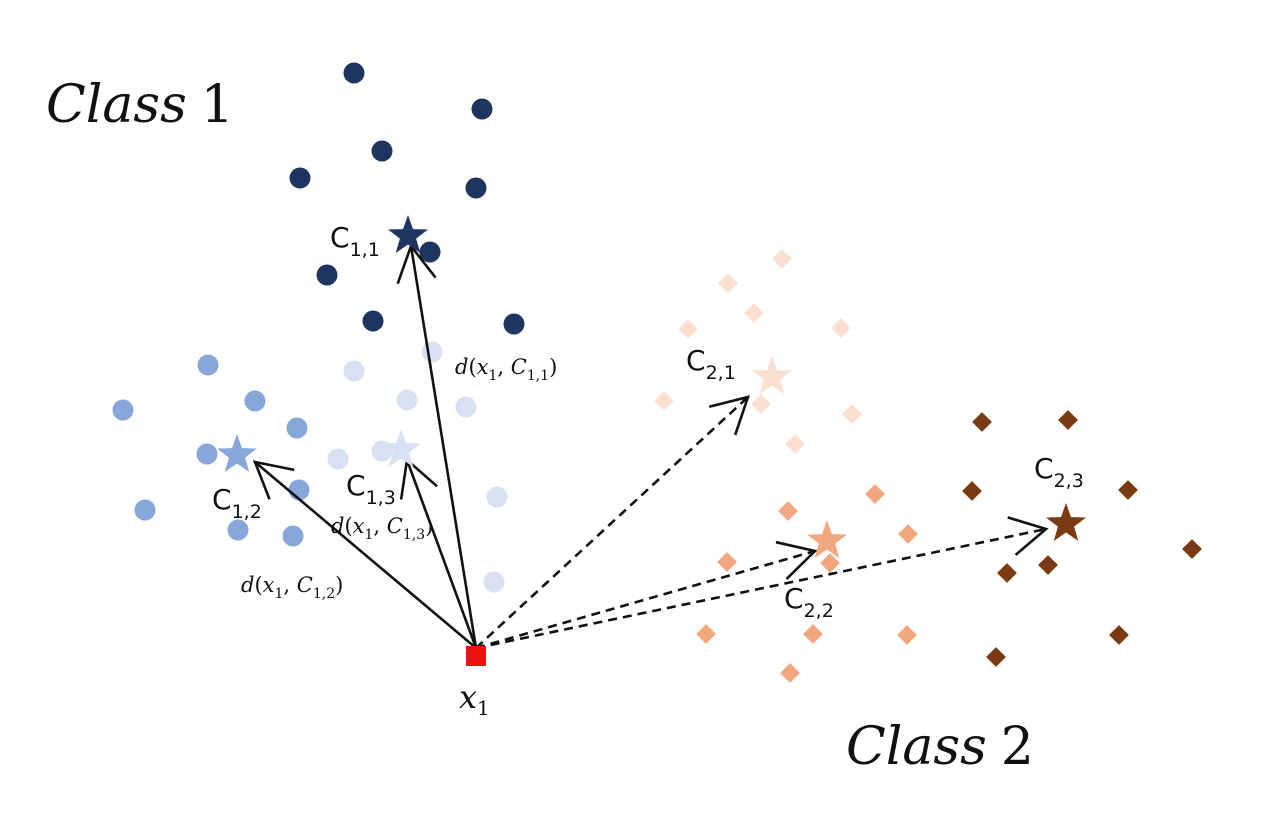  What do you see at coordinates (401, 448) in the screenshot?
I see `centroid-star-c13` at bounding box center [401, 448].